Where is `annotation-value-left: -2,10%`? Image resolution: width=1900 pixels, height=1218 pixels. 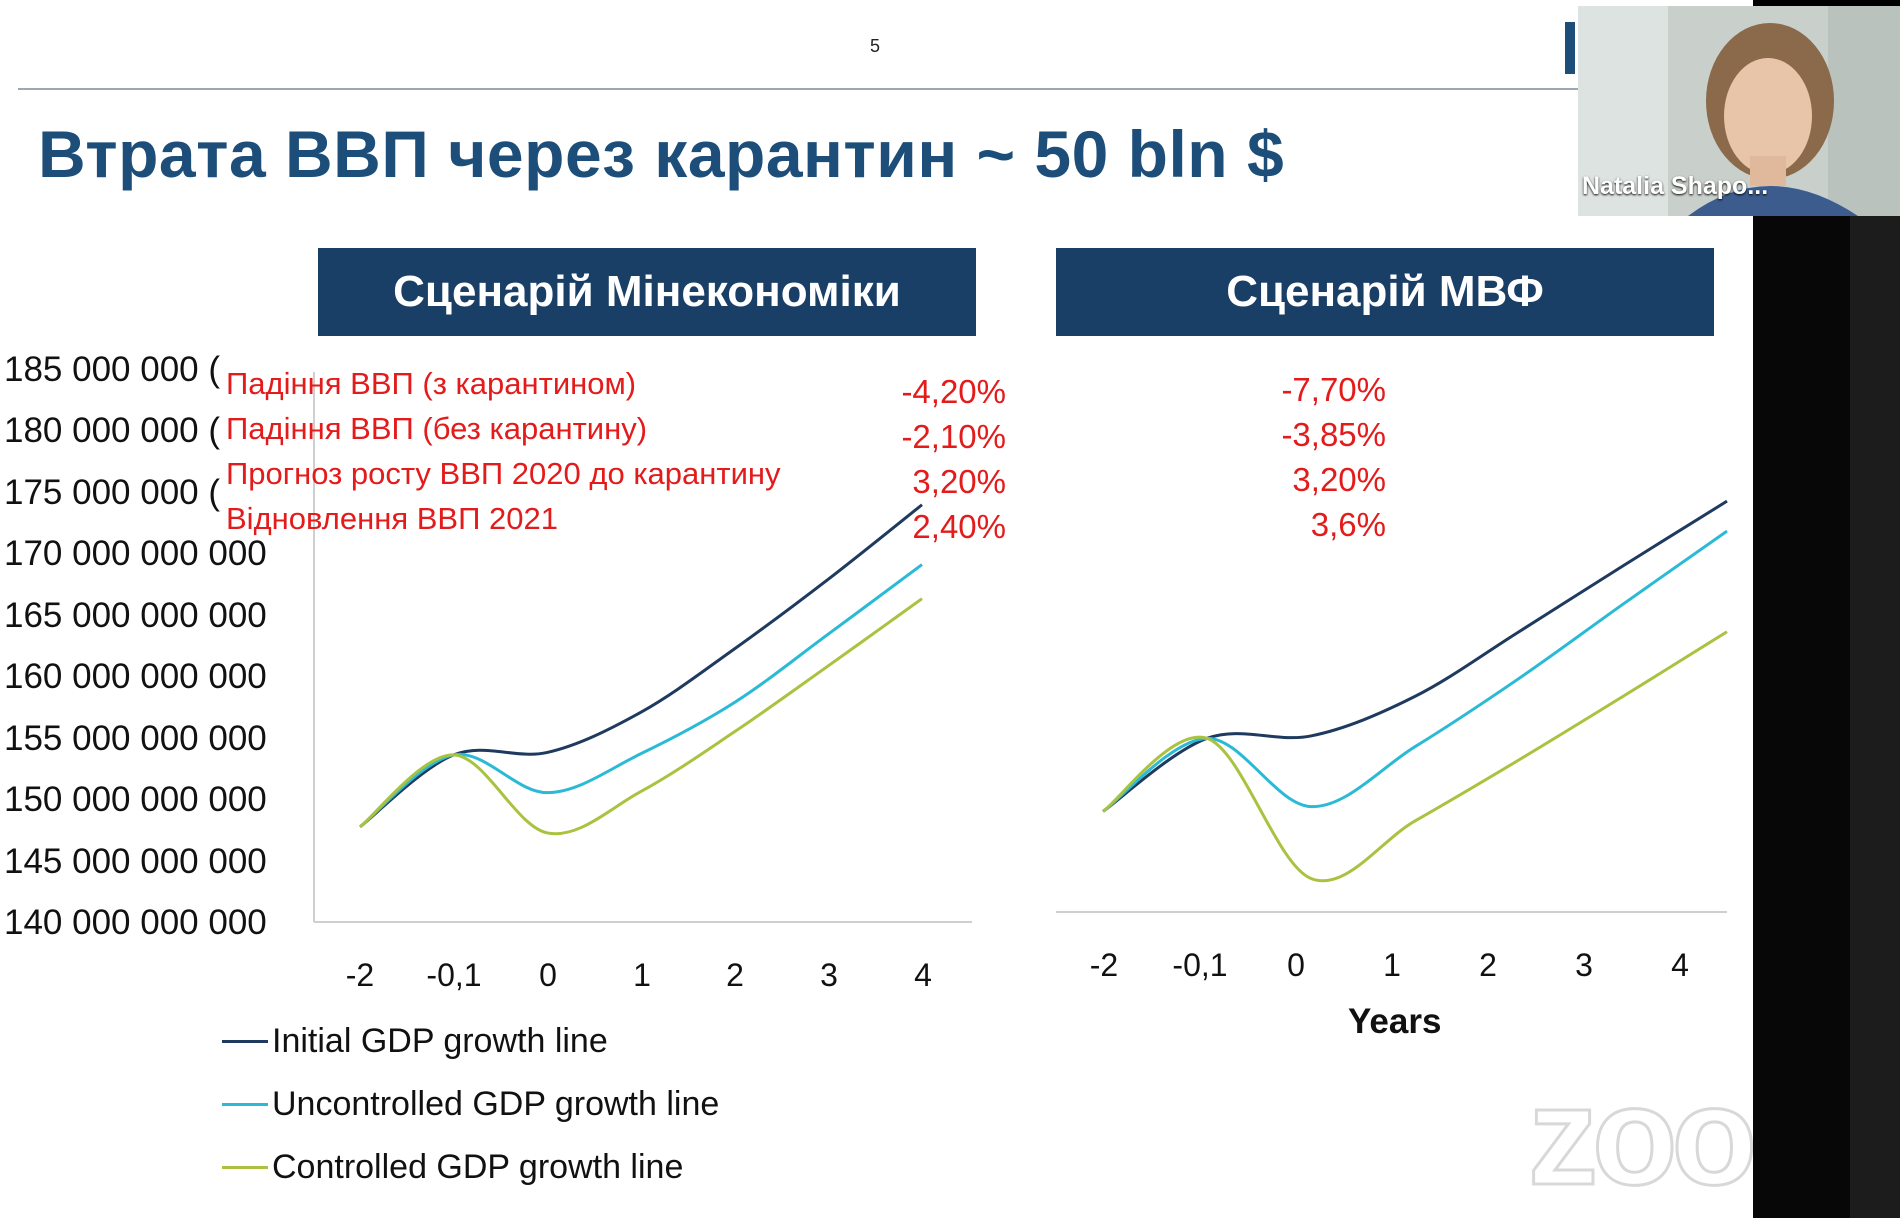
annotation-value-left: -2,10% is located at coordinates (953, 436).